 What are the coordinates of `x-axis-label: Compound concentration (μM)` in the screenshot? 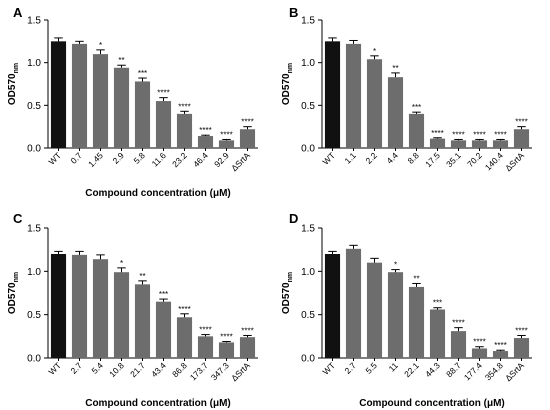 It's located at (158, 403).